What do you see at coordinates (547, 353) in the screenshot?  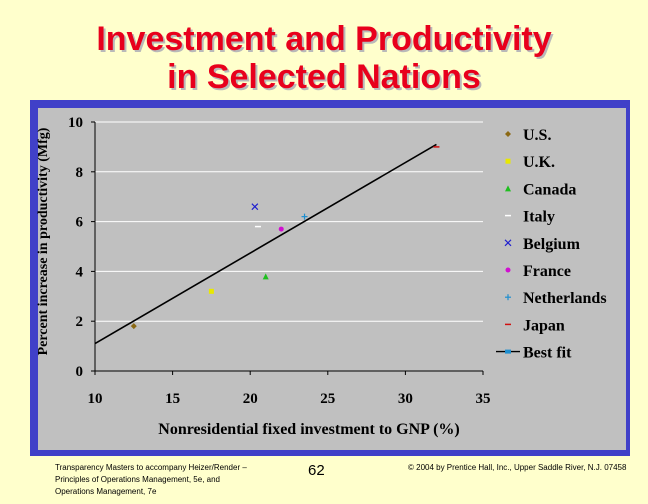 I see `legend-label-best-fit: Best fit` at bounding box center [547, 353].